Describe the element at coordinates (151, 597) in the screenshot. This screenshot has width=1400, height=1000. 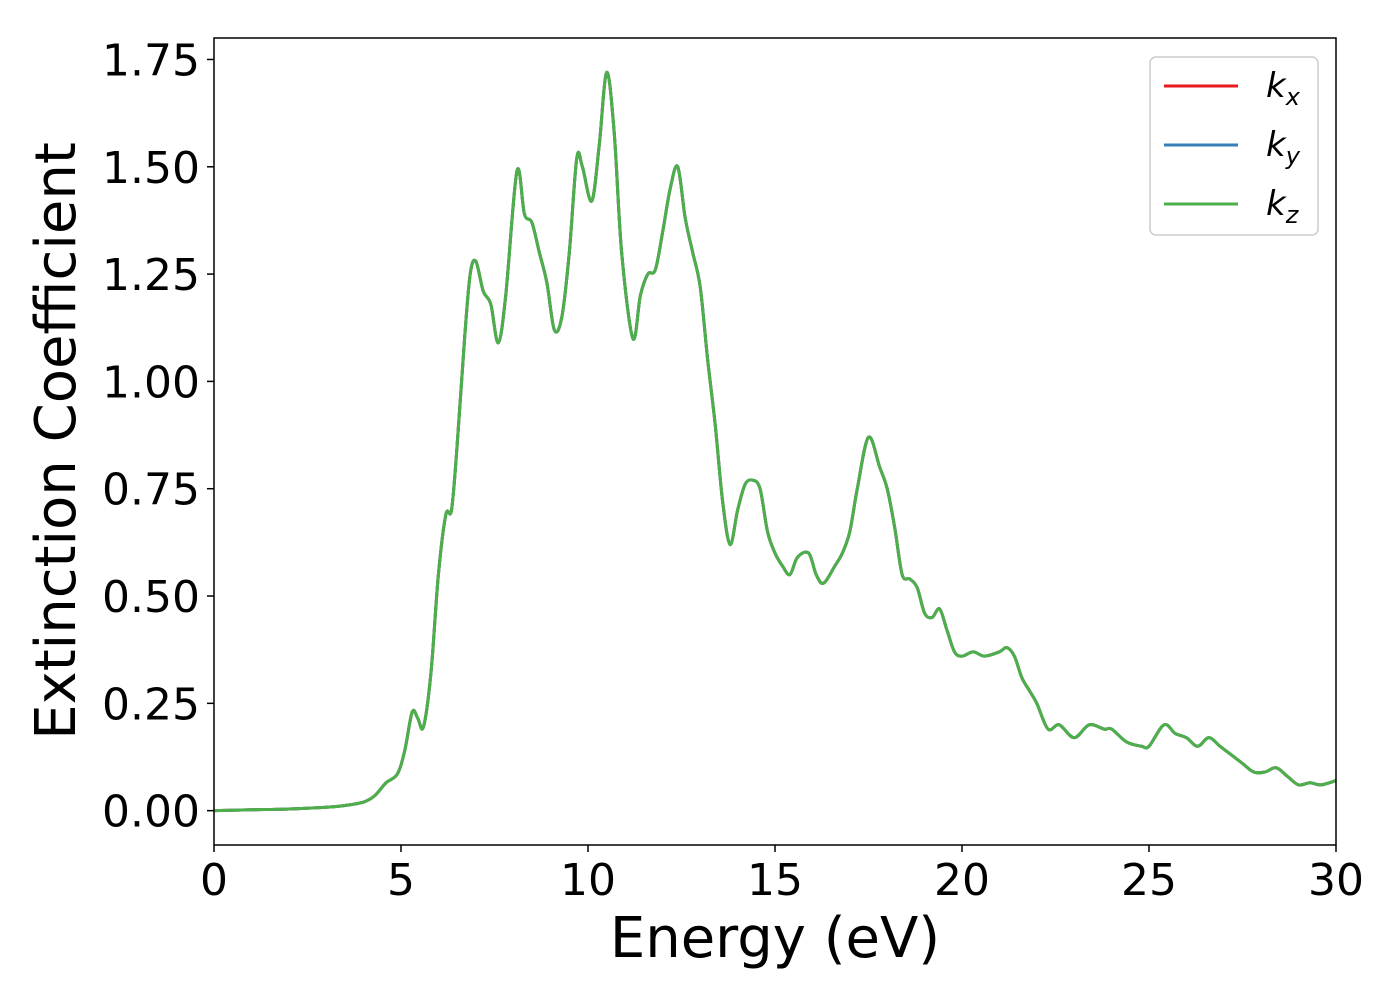
I see `y-tick-label: 0.50` at that location.